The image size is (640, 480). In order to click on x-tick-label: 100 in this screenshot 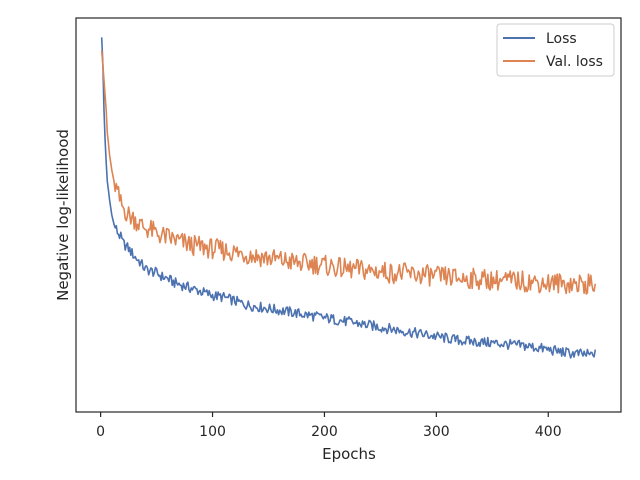, I will do `click(212, 432)`.